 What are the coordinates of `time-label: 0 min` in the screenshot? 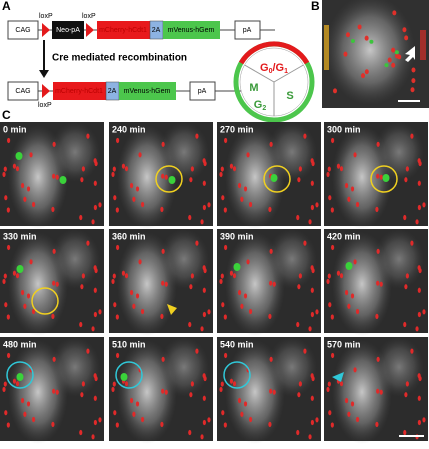 It's located at (15, 129).